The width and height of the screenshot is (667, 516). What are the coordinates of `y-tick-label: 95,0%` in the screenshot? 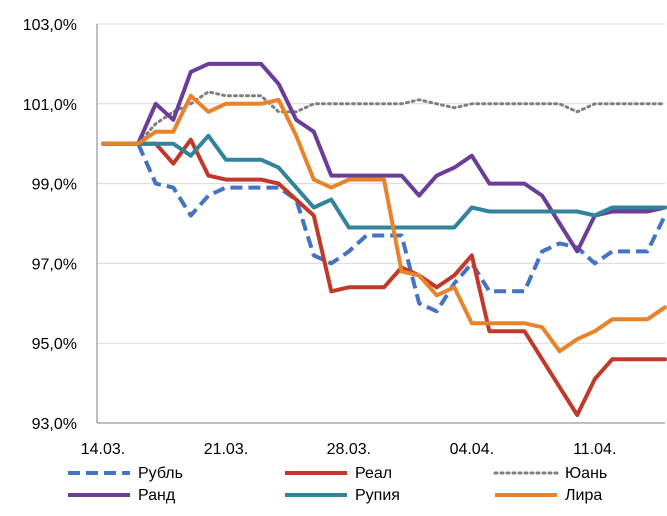 It's located at (54, 344).